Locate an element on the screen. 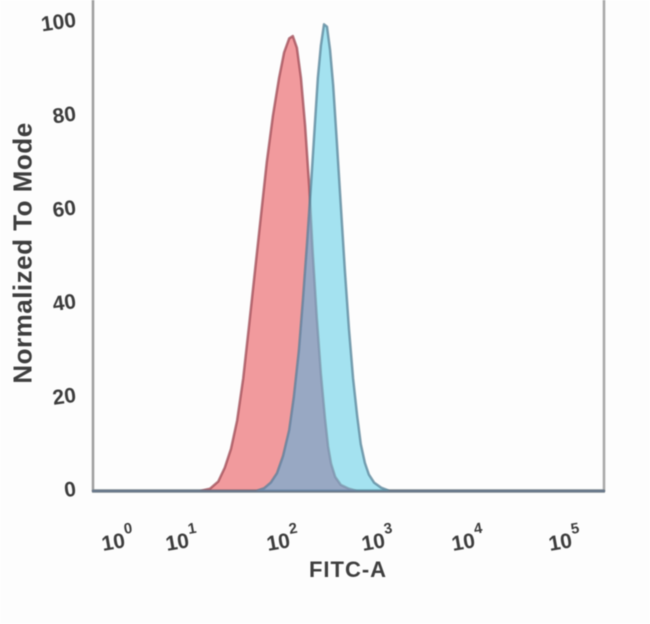 The height and width of the screenshot is (624, 650). x-tick-label: 10⁴ is located at coordinates (467, 538).